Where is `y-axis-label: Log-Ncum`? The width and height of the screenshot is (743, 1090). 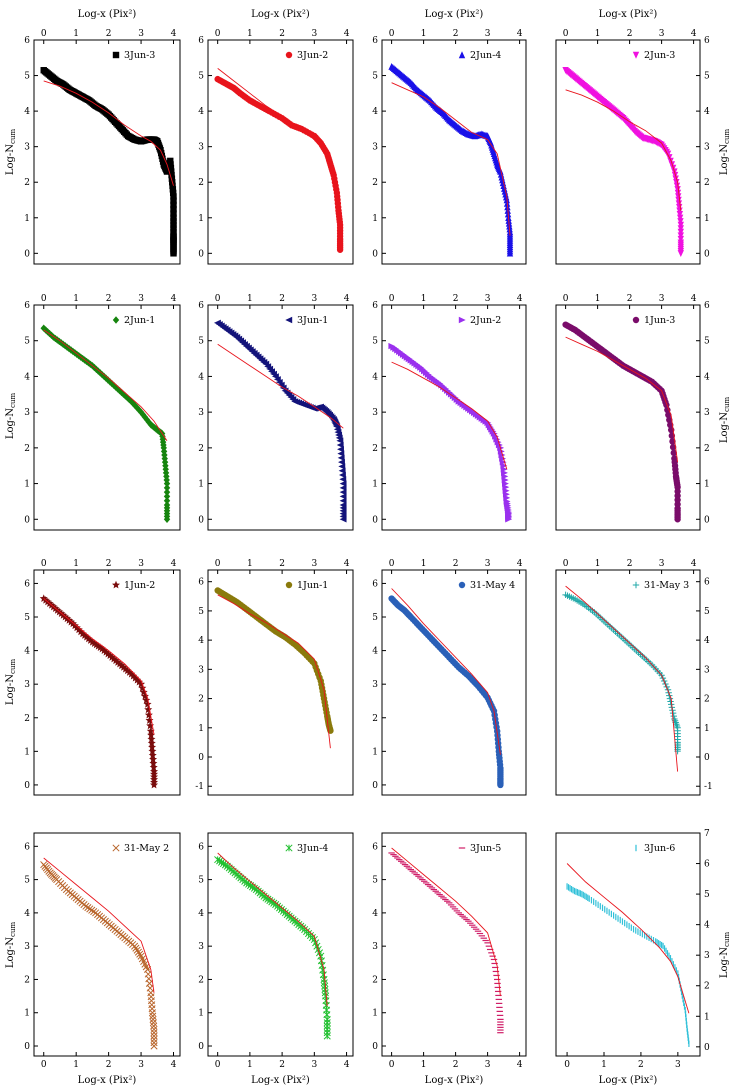 y-axis-label: Log-Ncum is located at coordinates (725, 420).